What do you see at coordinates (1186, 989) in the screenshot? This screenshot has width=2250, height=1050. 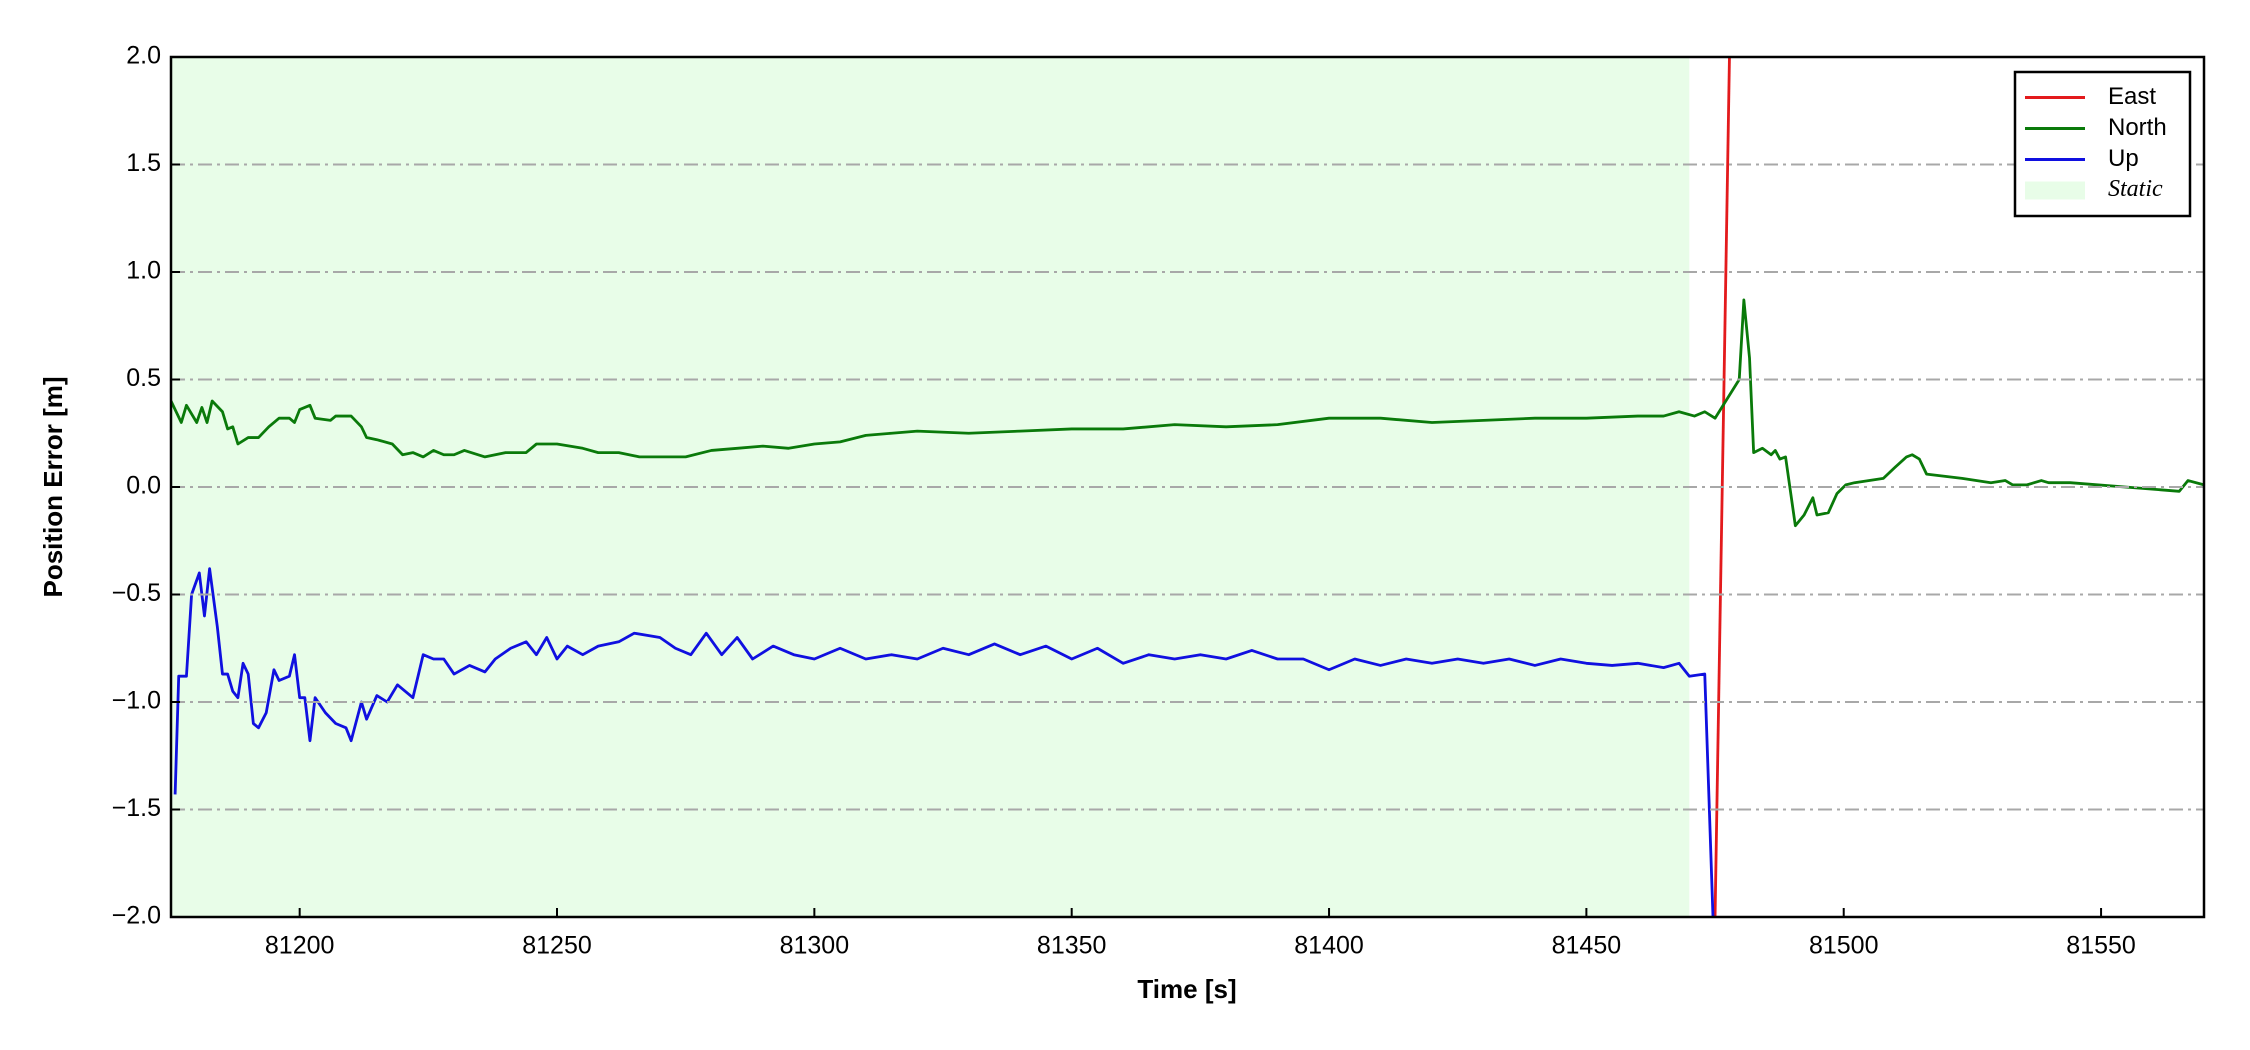 I see `x-axis-label: Time [s]` at bounding box center [1186, 989].